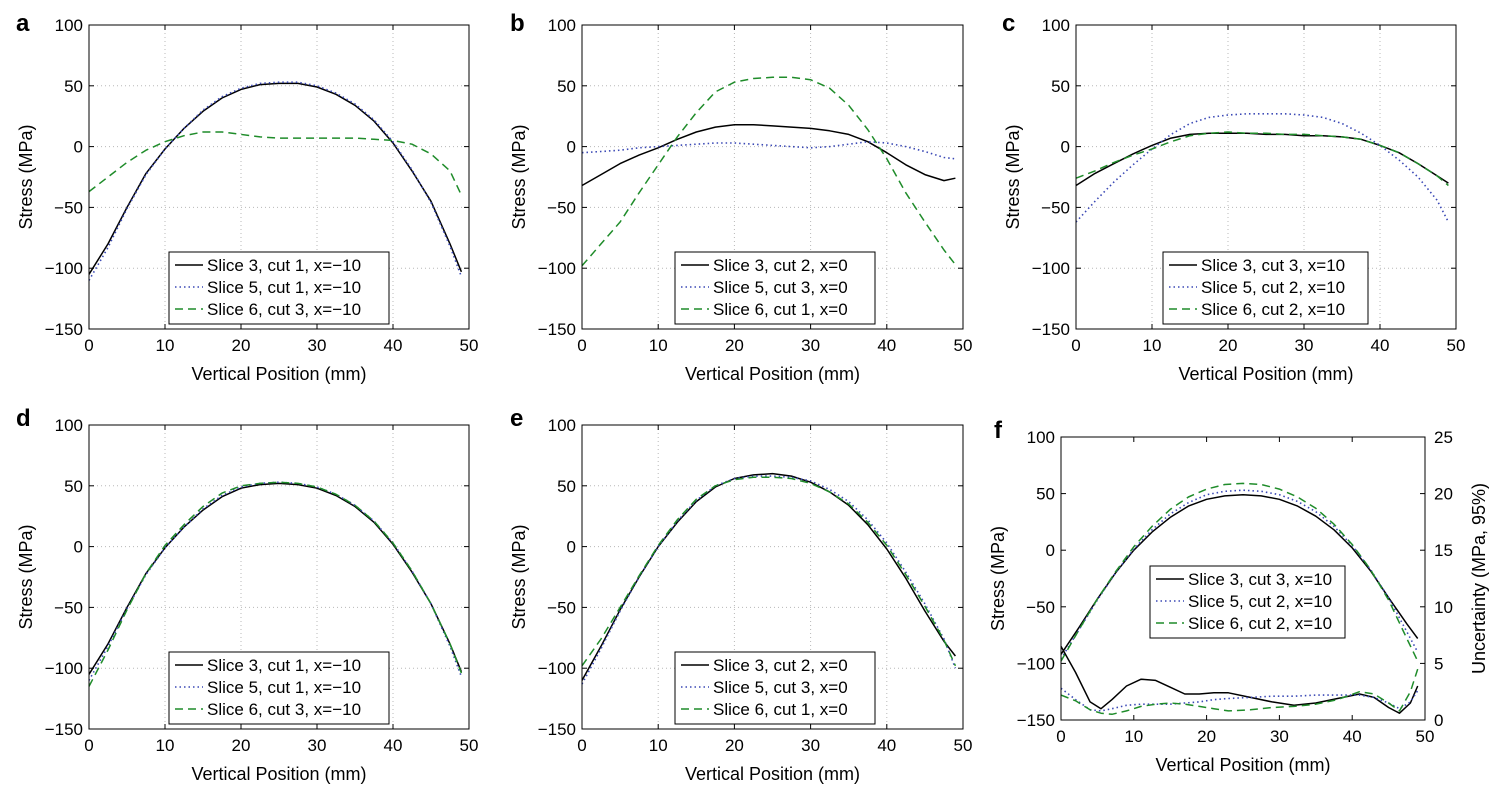 Image resolution: width=1491 pixels, height=798 pixels. Describe the element at coordinates (284, 309) in the screenshot. I see `legend-label: Slice 6, cut 3, x=−10` at that location.